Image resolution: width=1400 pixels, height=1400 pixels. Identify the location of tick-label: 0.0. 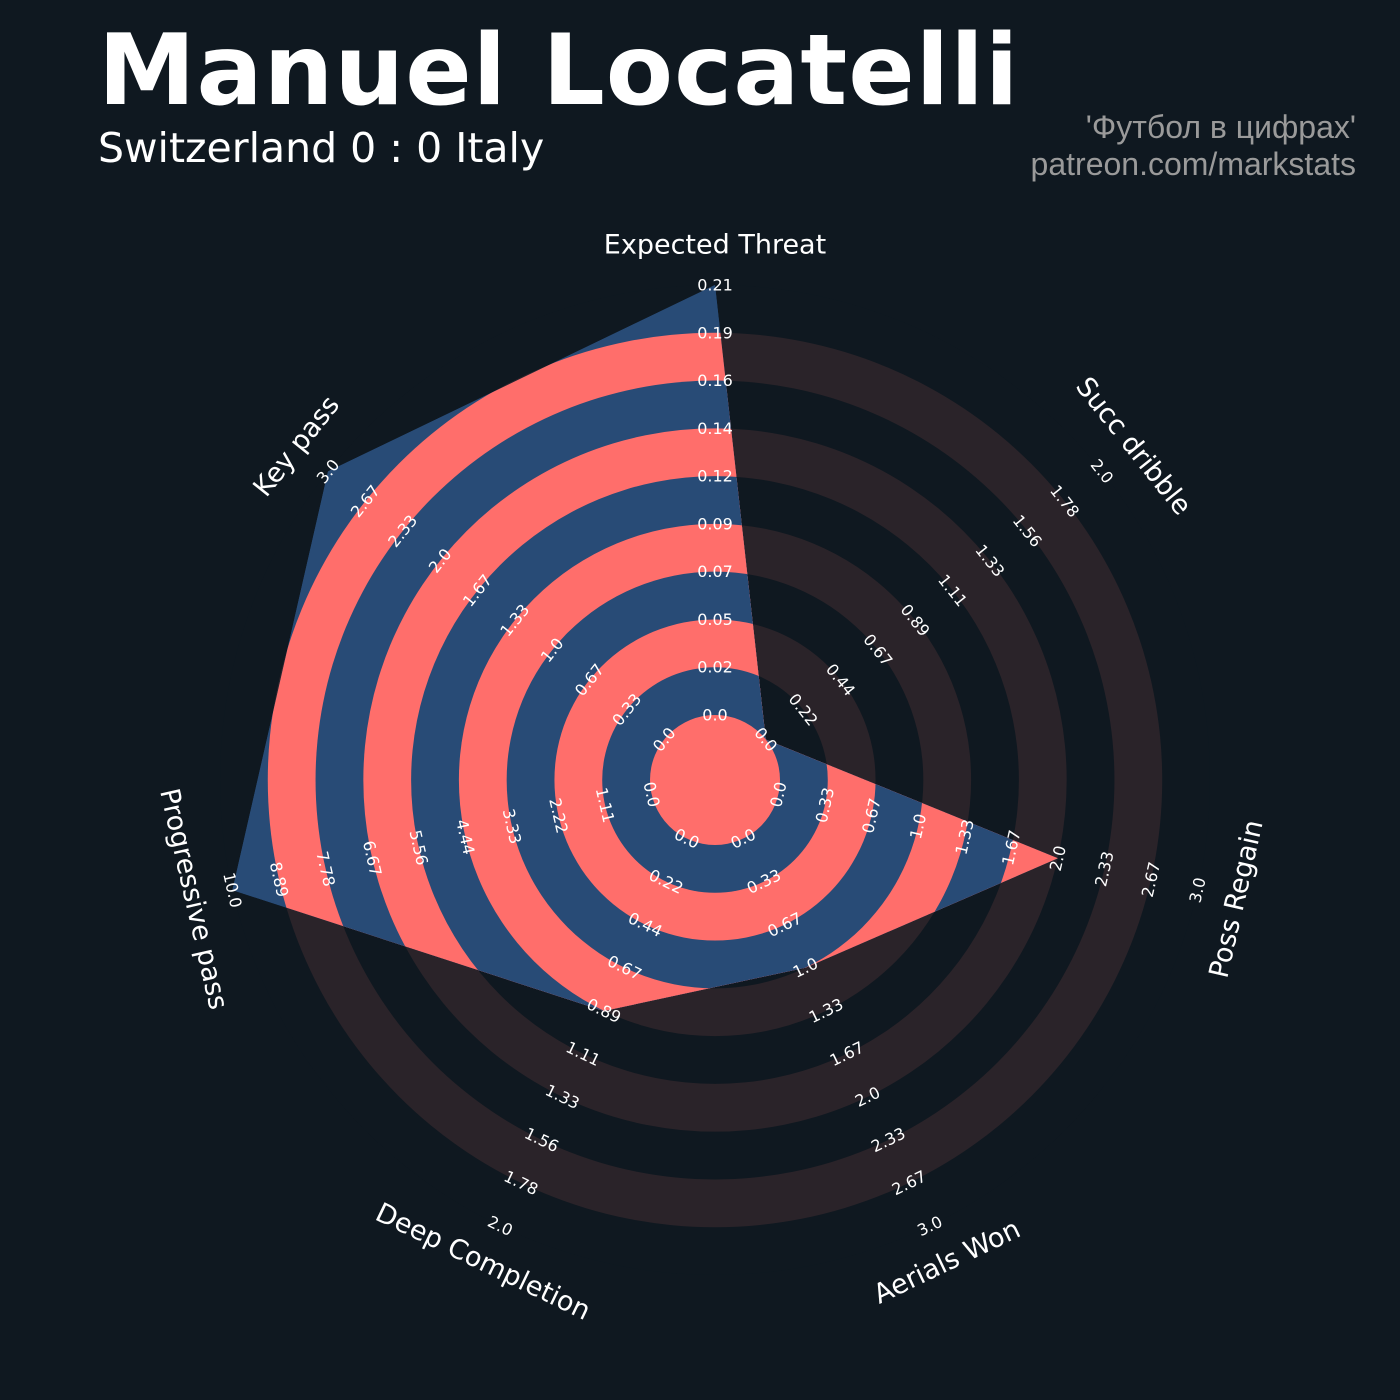
(714, 715).